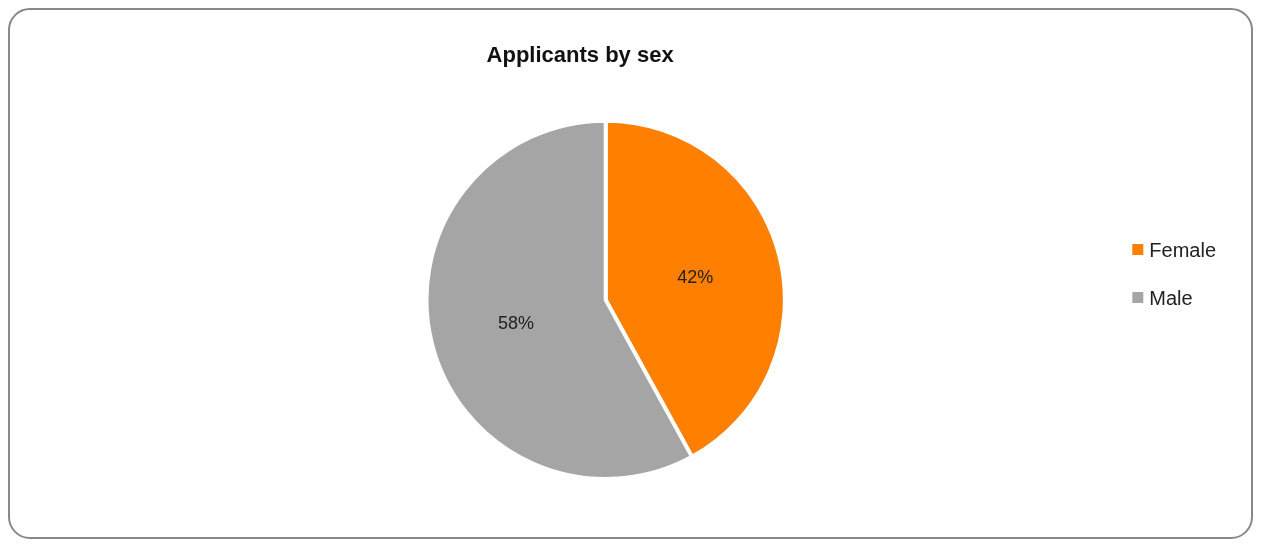  Describe the element at coordinates (1171, 297) in the screenshot. I see `legend-label: Male` at that location.